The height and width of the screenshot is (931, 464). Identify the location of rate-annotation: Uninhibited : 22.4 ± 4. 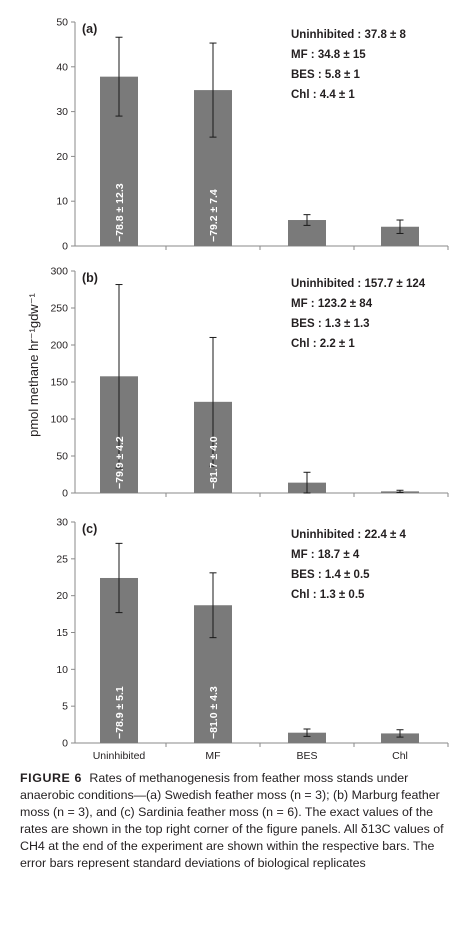
(349, 535).